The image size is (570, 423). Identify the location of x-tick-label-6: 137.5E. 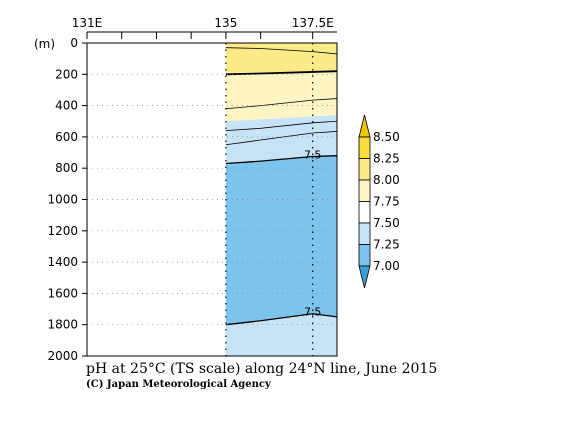
(313, 23).